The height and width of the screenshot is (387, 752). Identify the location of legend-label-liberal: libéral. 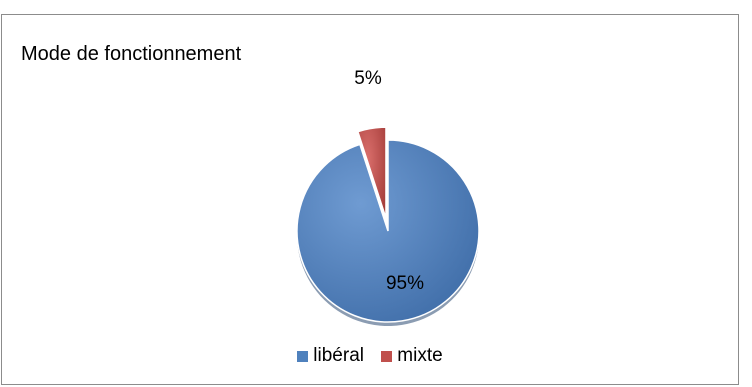
(338, 355).